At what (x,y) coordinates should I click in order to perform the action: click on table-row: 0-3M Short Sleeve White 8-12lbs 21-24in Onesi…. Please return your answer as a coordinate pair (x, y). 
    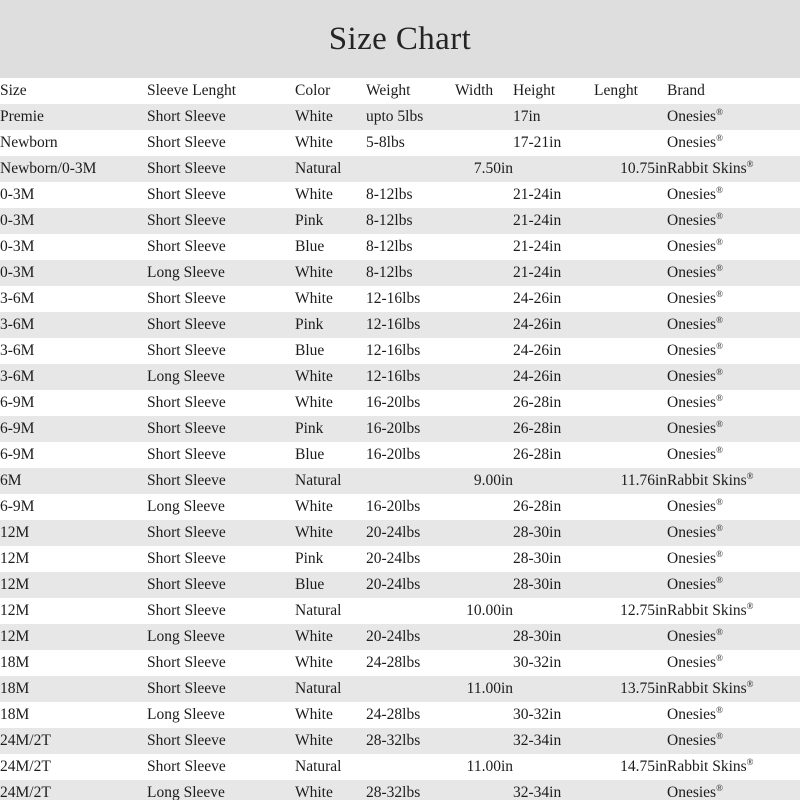
    Looking at the image, I should click on (400, 195).